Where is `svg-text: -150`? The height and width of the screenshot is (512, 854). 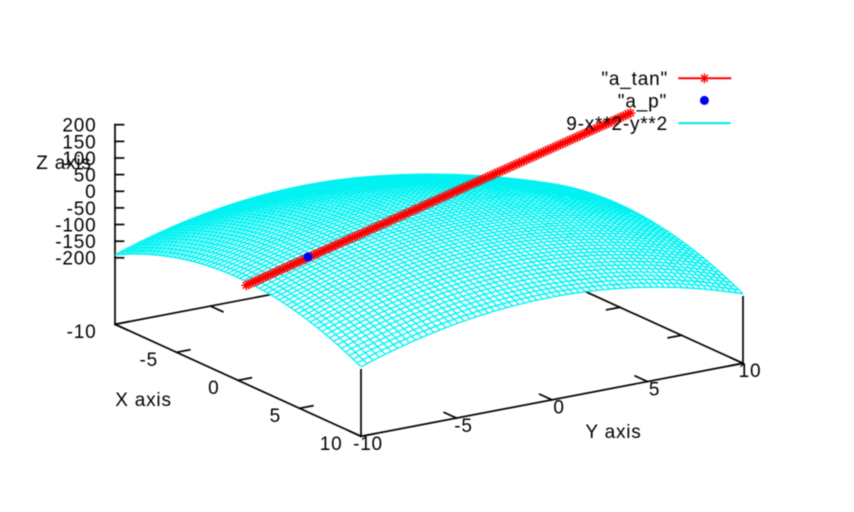 svg-text: -150 is located at coordinates (75, 242).